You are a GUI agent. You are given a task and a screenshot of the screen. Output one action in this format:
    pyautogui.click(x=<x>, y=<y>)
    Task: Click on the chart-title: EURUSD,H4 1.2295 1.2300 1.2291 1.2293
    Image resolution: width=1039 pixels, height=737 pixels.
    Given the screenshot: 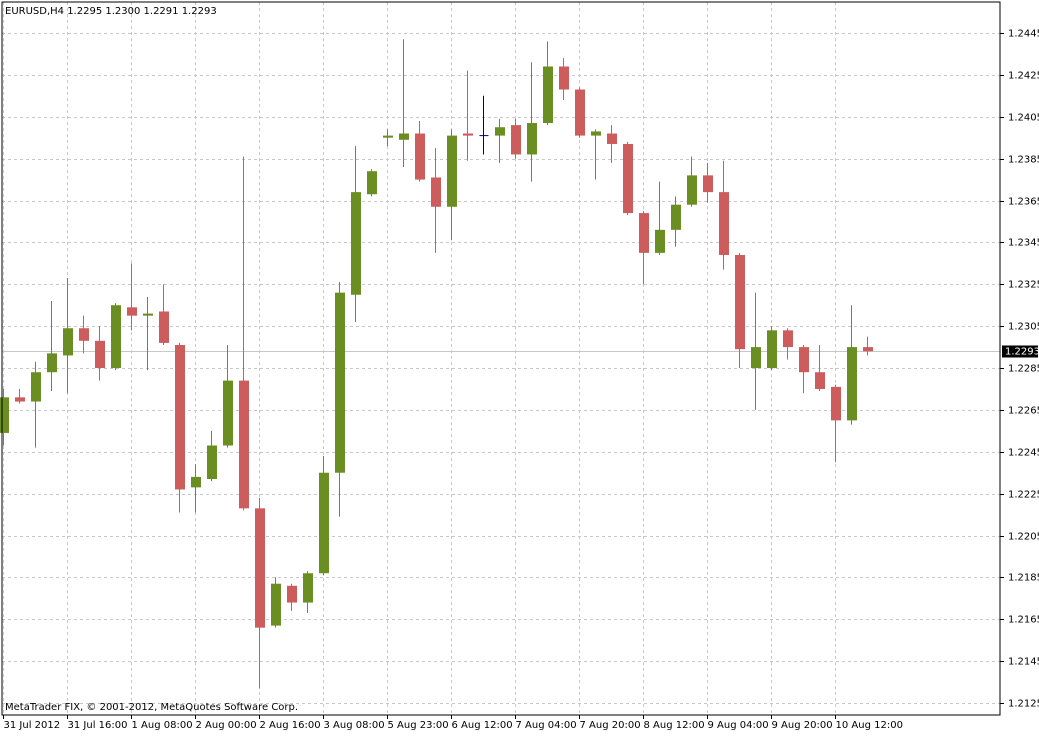 What is the action you would take?
    pyautogui.click(x=111, y=11)
    